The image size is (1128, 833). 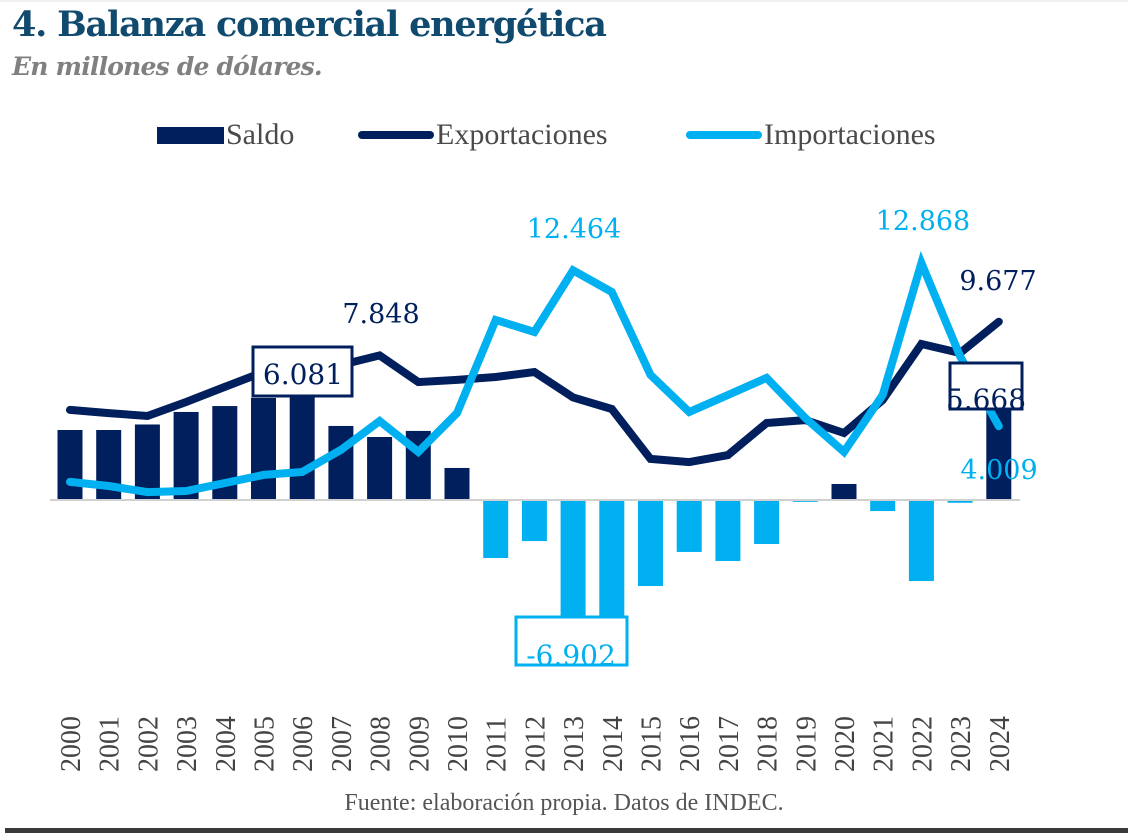 What do you see at coordinates (265, 744) in the screenshot?
I see `x-tick-label-2005: 2005` at bounding box center [265, 744].